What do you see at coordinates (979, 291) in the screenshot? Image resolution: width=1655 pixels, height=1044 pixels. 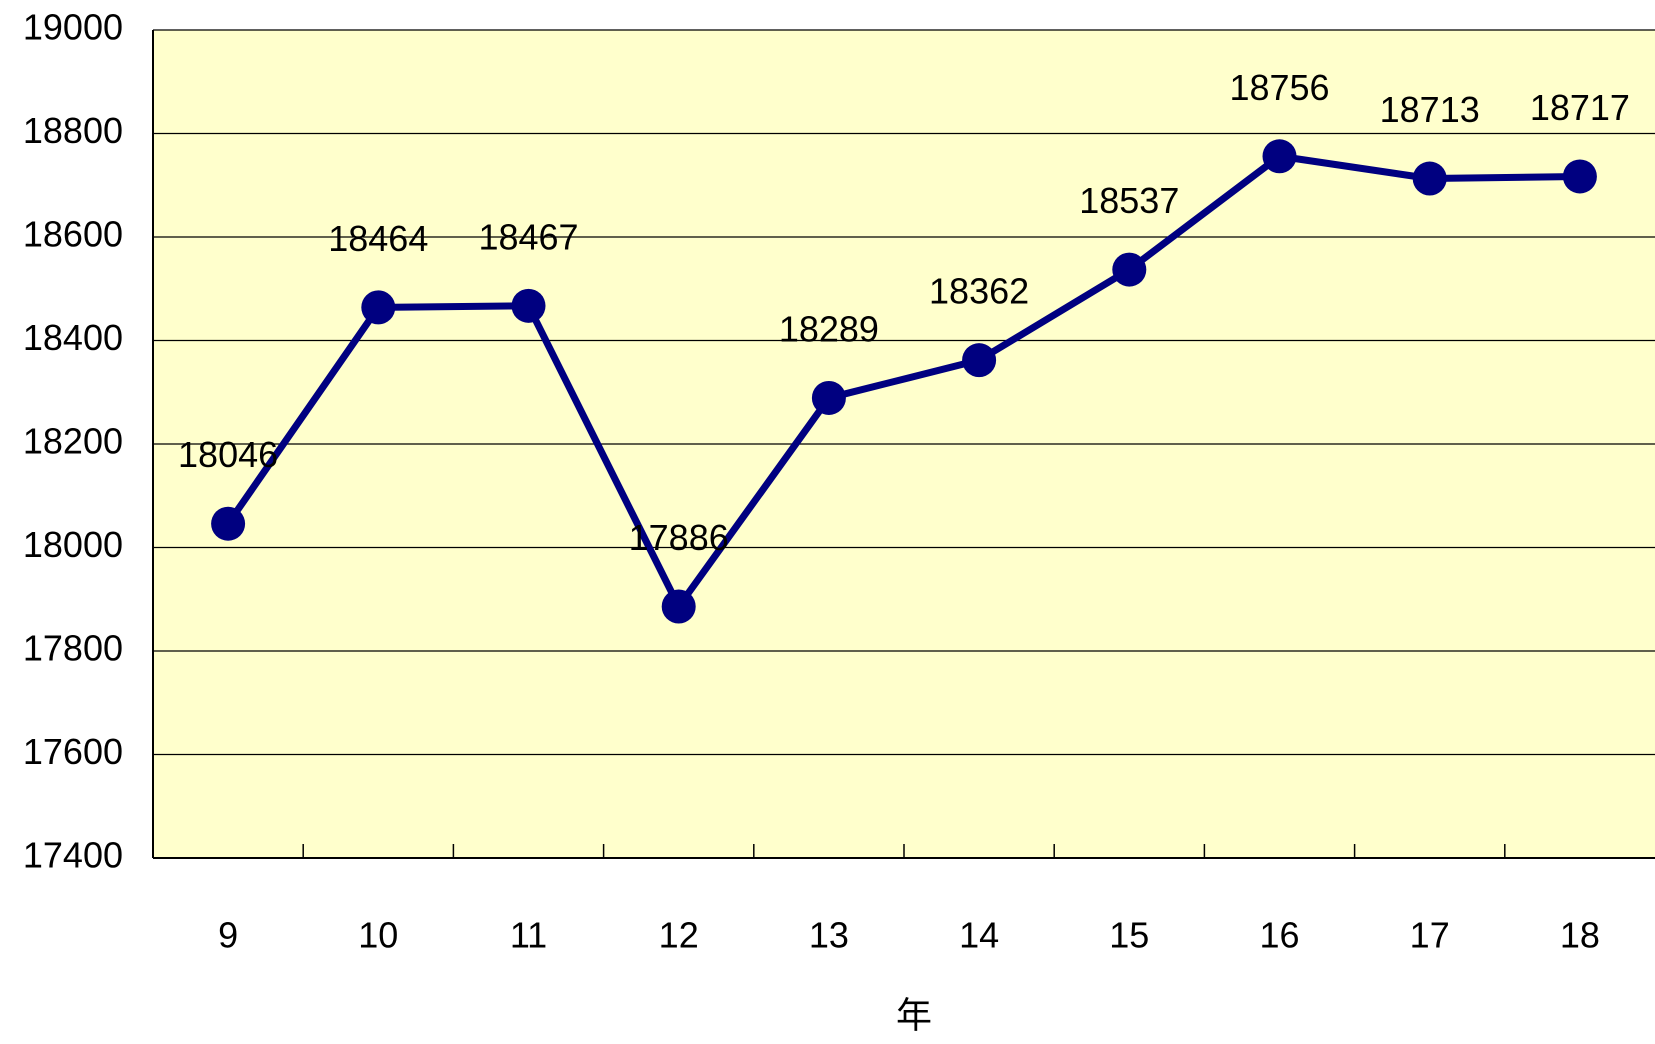 I see `data-label: 18362` at bounding box center [979, 291].